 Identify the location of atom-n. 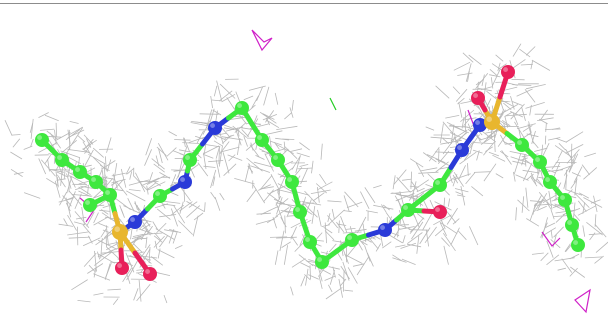
(462, 150).